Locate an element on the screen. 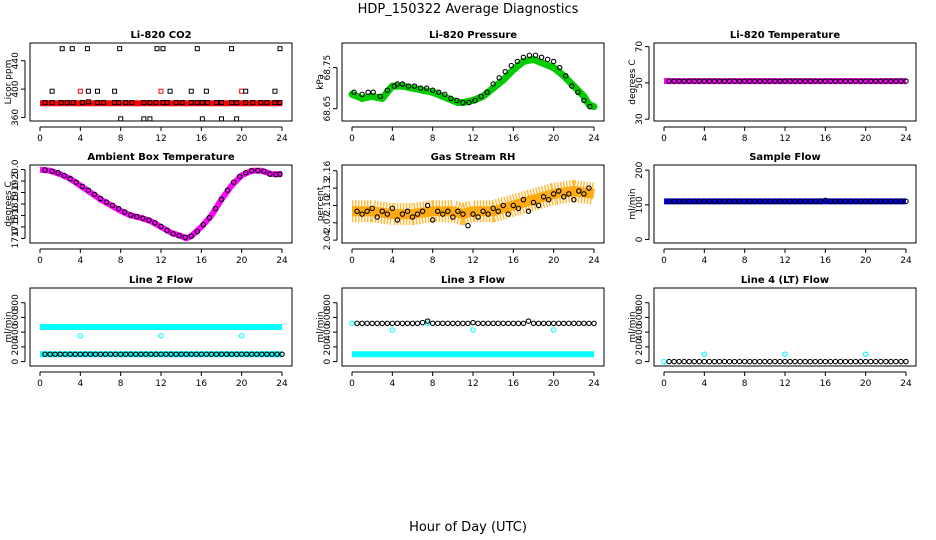 The height and width of the screenshot is (540, 936). panel-8-ytick-label: 400 is located at coordinates (328, 331).